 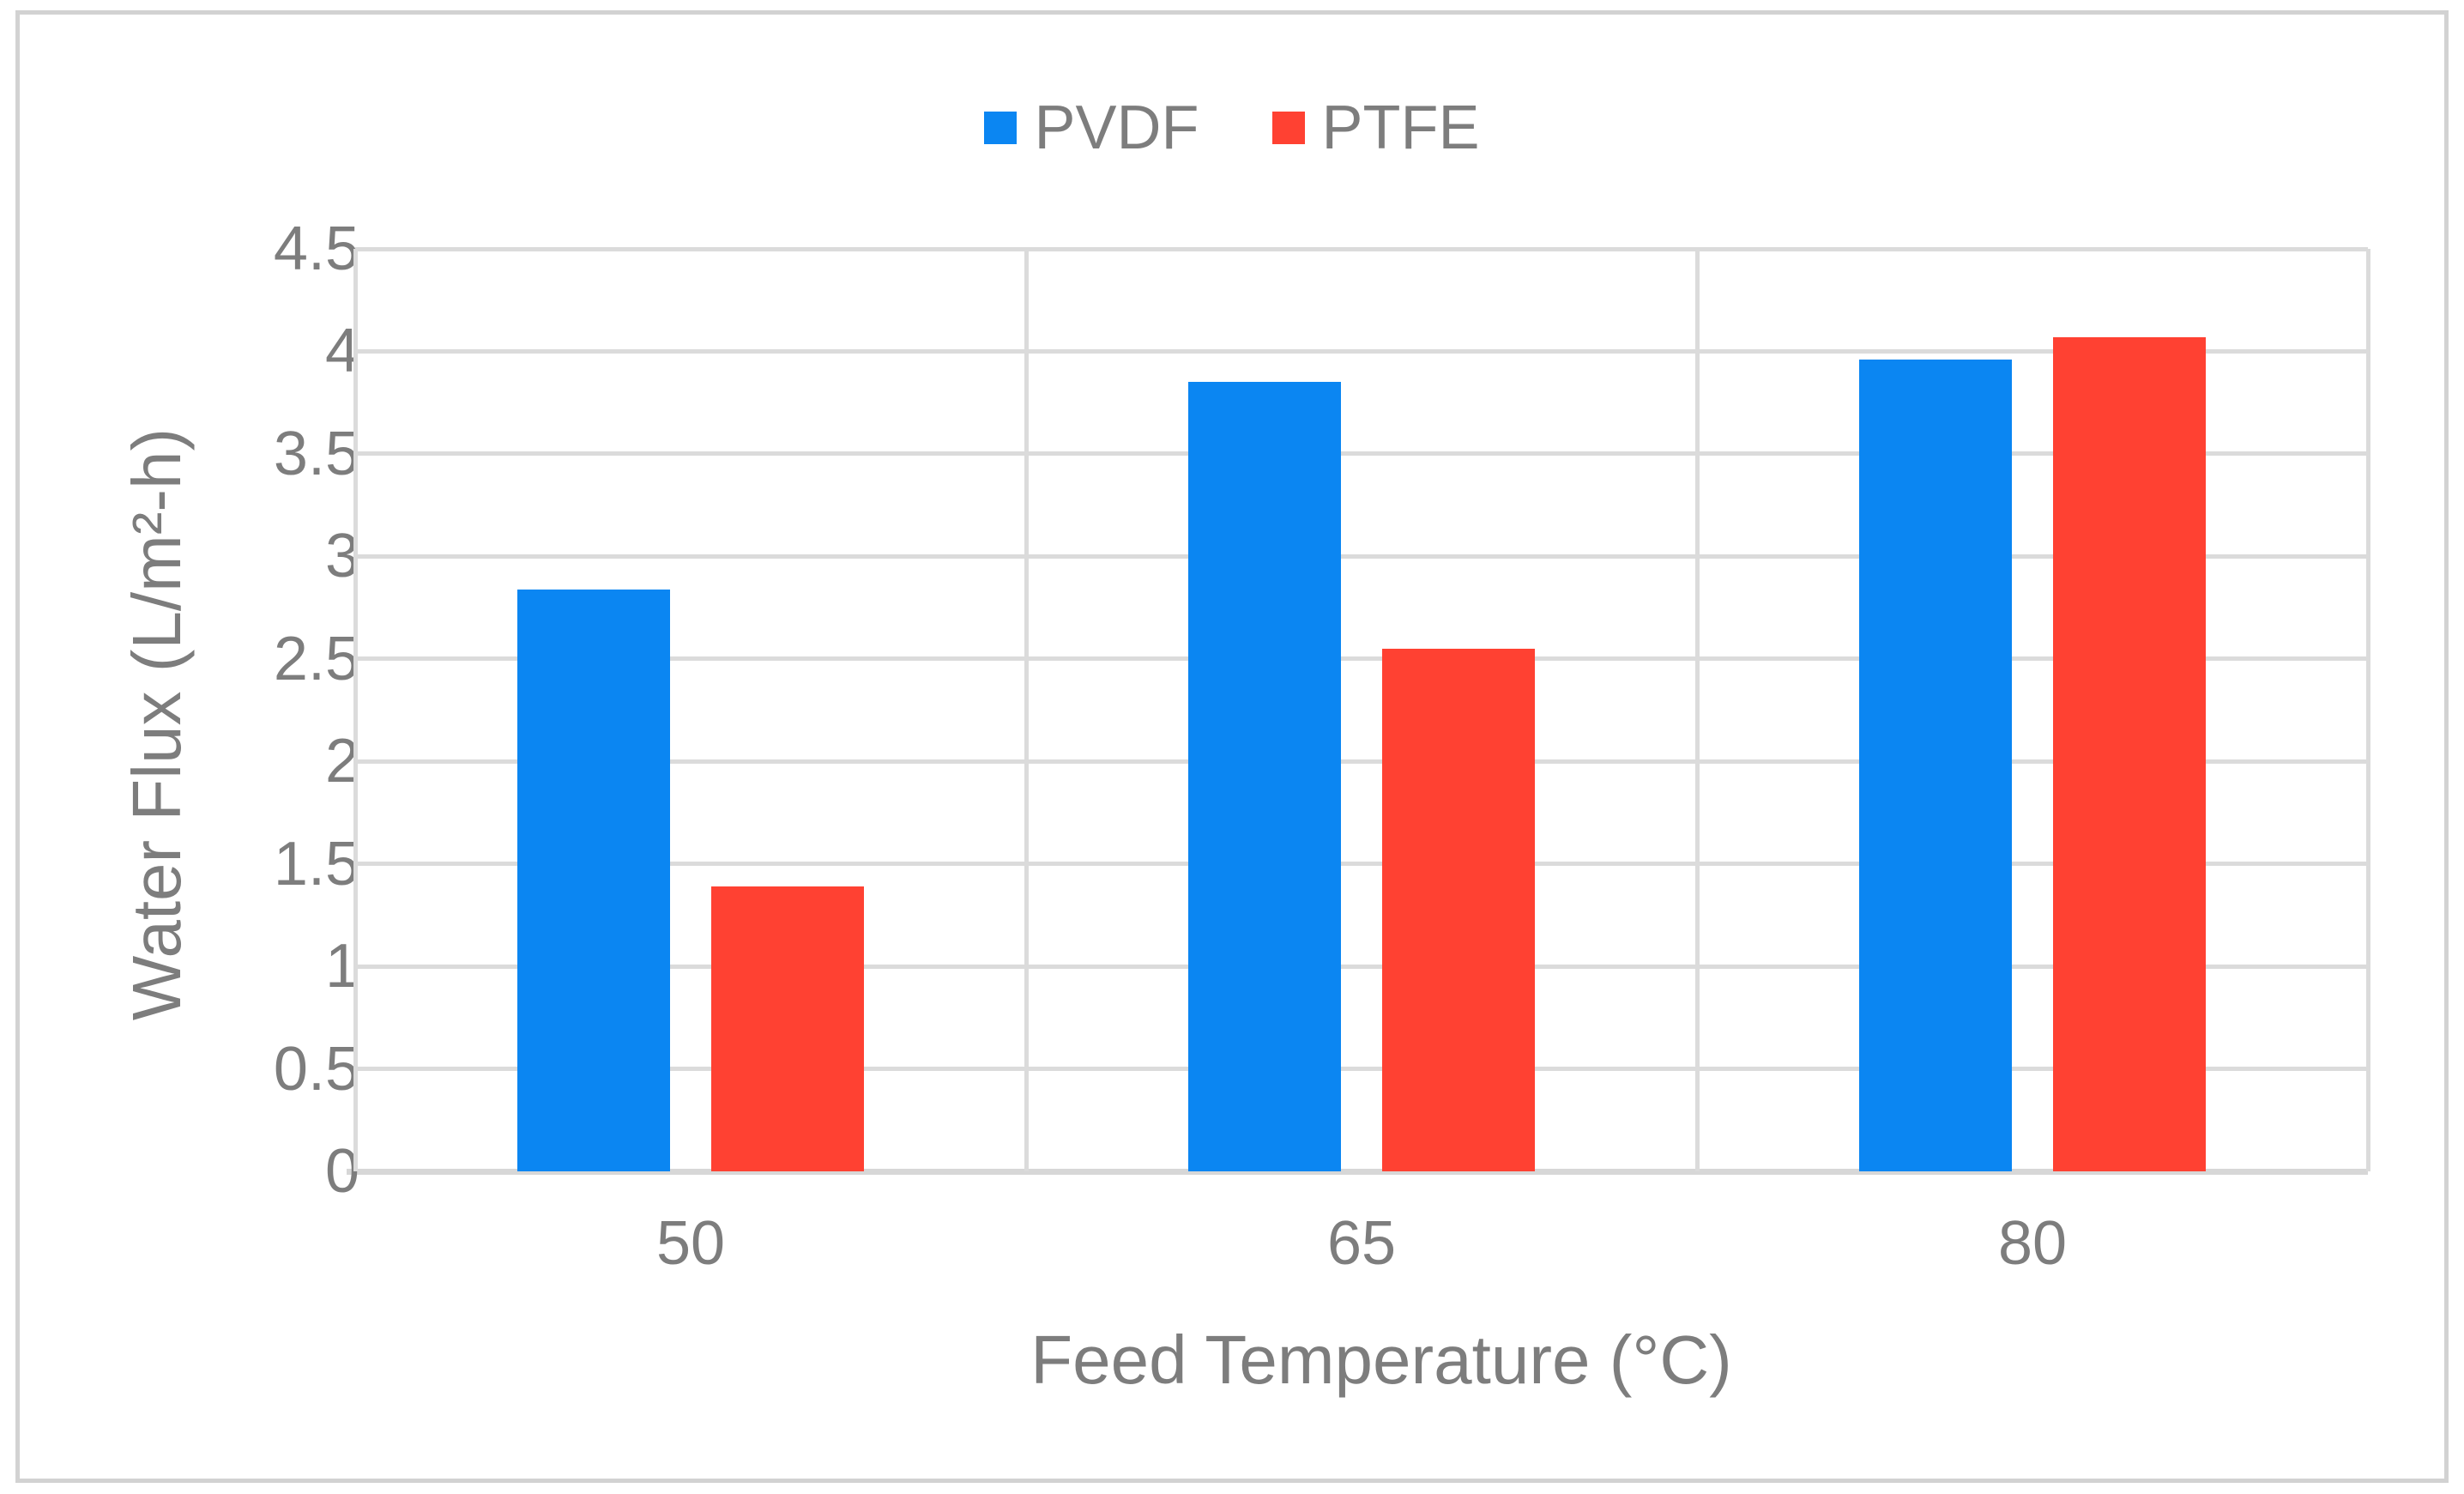 I want to click on x-tick-label: 65, so click(x=1361, y=1244).